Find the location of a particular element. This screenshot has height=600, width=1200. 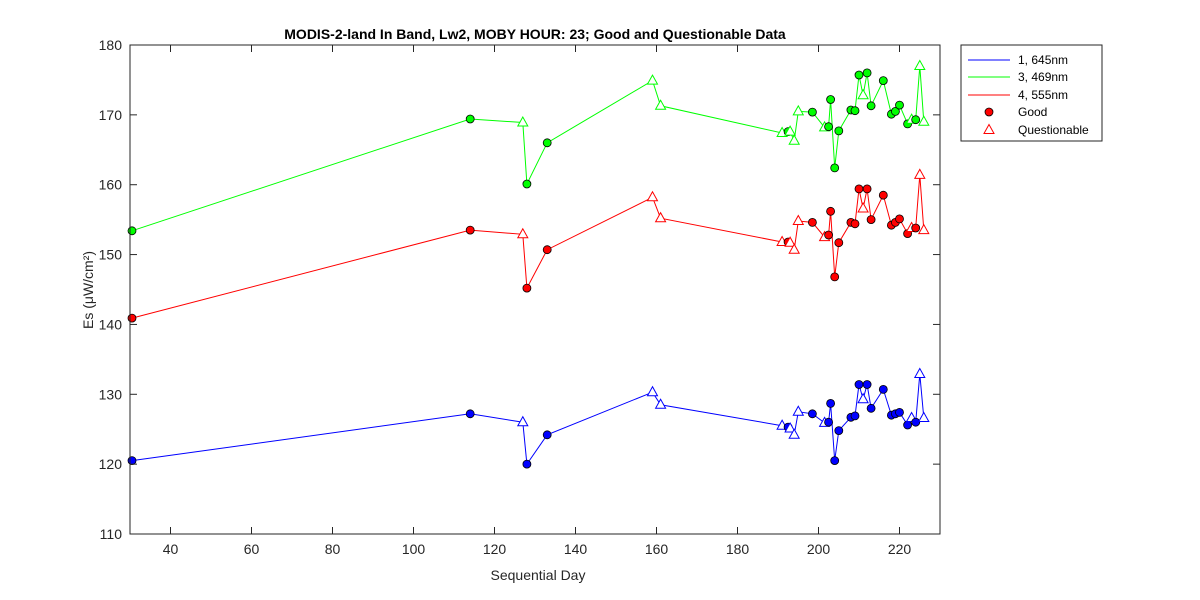

y-tick-label: 120 is located at coordinates (111, 464).